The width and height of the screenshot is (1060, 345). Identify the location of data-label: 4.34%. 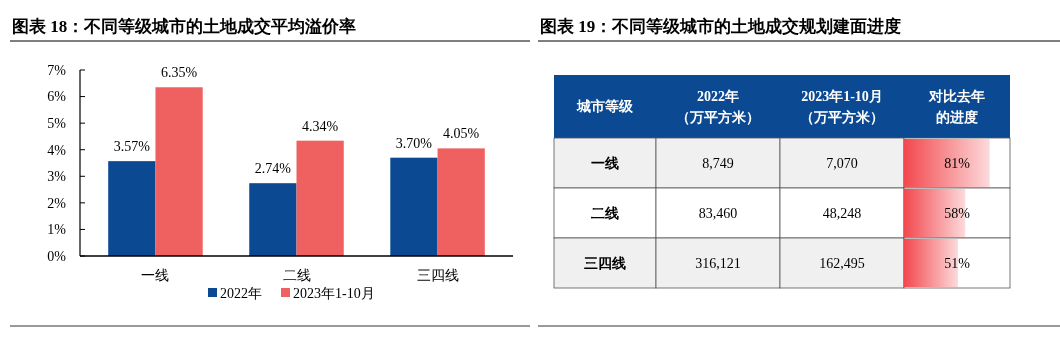
(320, 126).